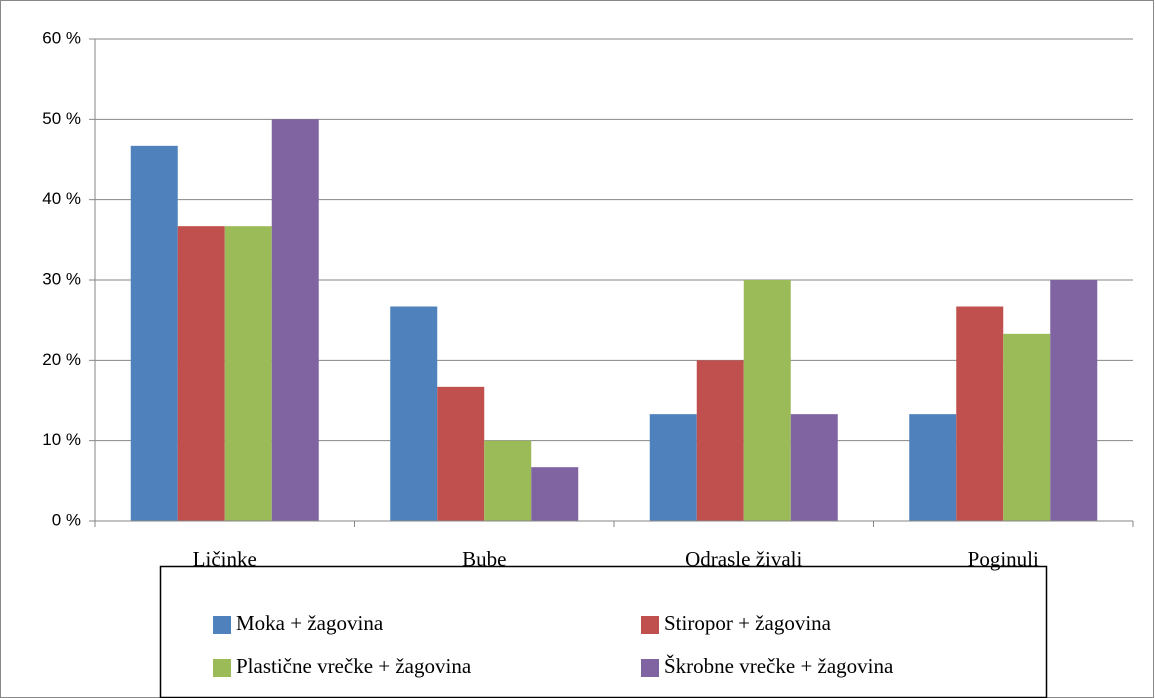 The height and width of the screenshot is (698, 1155). Describe the element at coordinates (225, 559) in the screenshot. I see `x-tick-label: Ličinke` at that location.